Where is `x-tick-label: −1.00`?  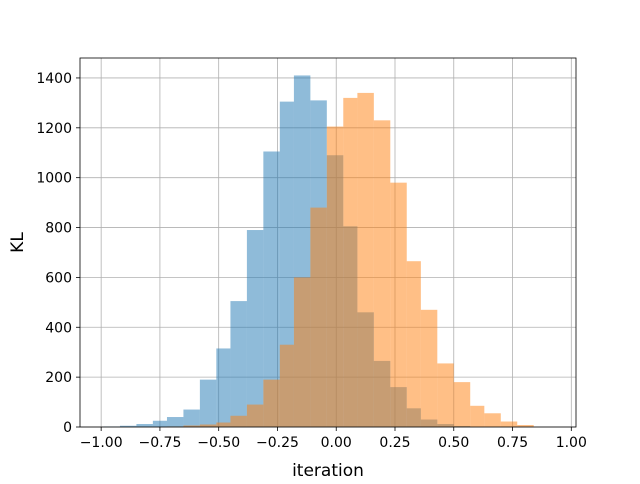
x-tick-label: −1.00 is located at coordinates (101, 443).